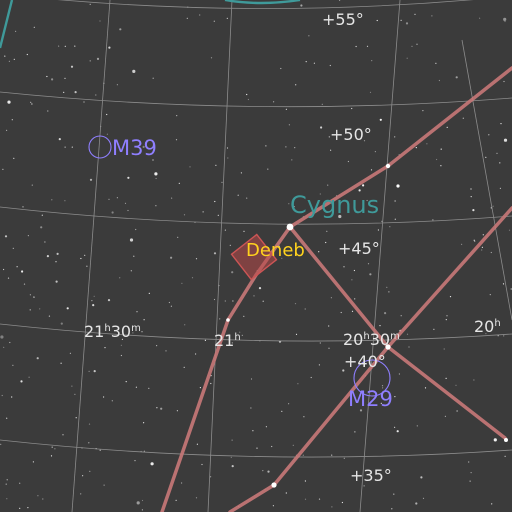 Image resolution: width=512 pixels, height=512 pixels. I want to click on ra-label-2030: 20h30m, so click(371, 339).